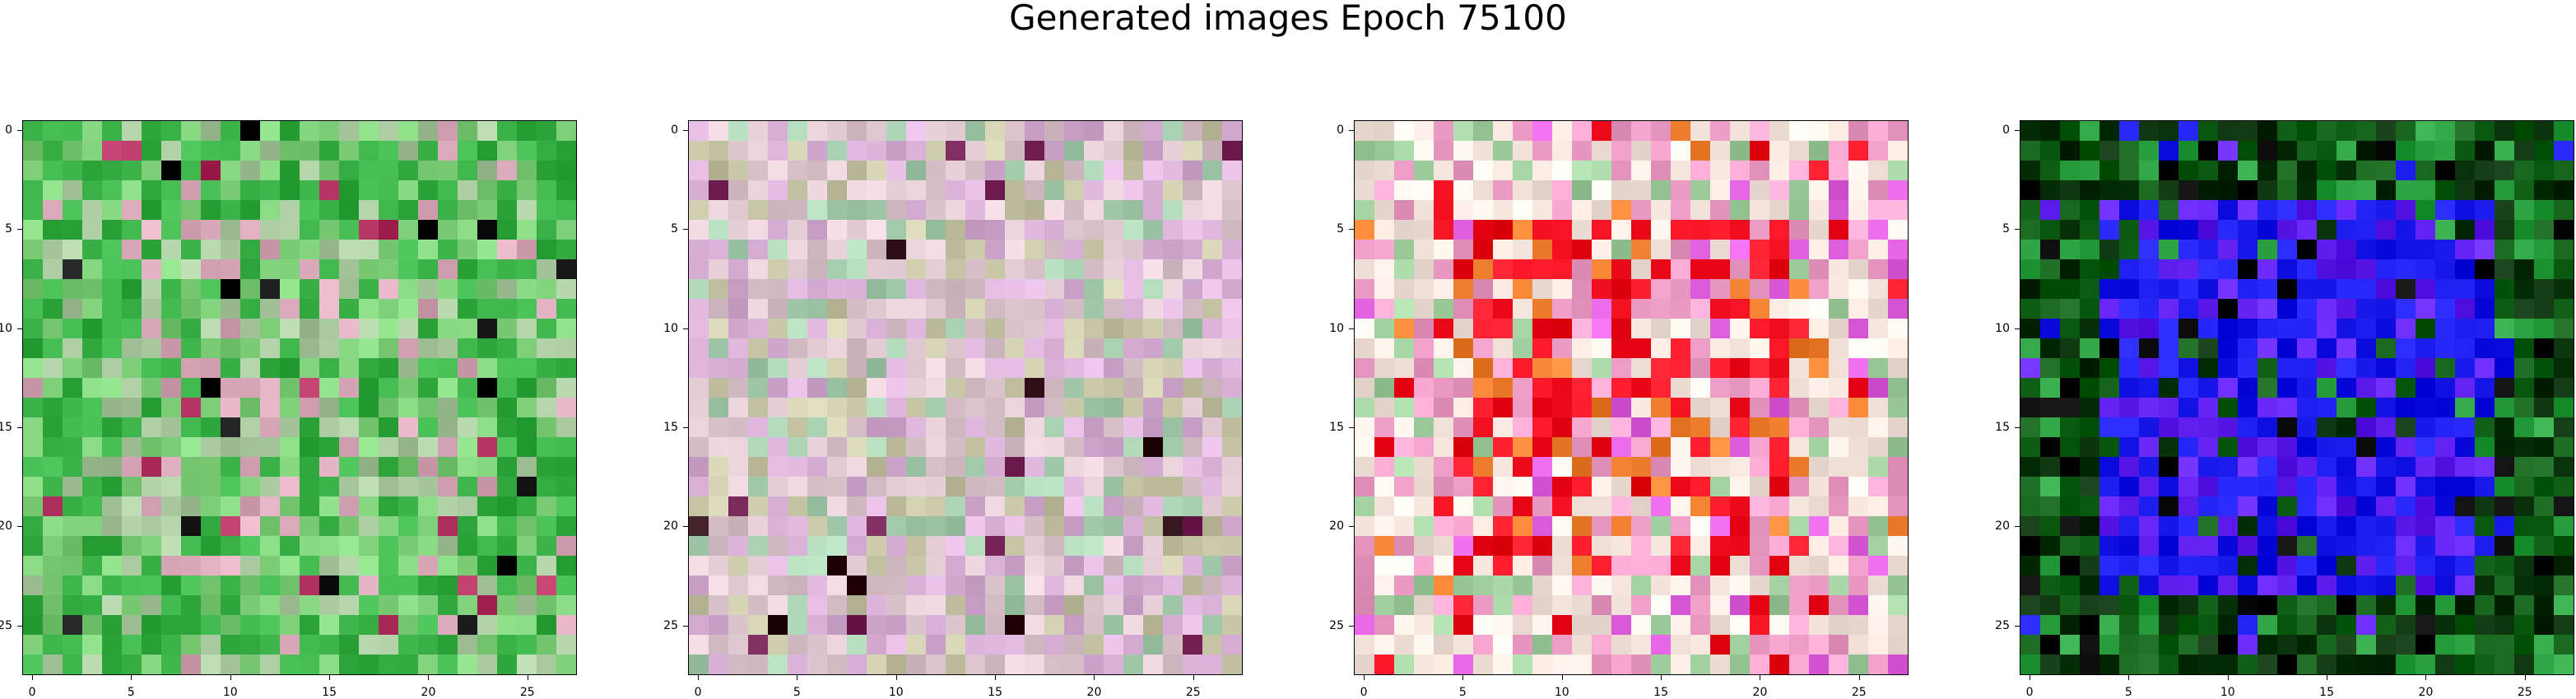 Image resolution: width=2576 pixels, height=699 pixels. I want to click on figure-title: Generated images Epoch 75100, so click(1288, 19).